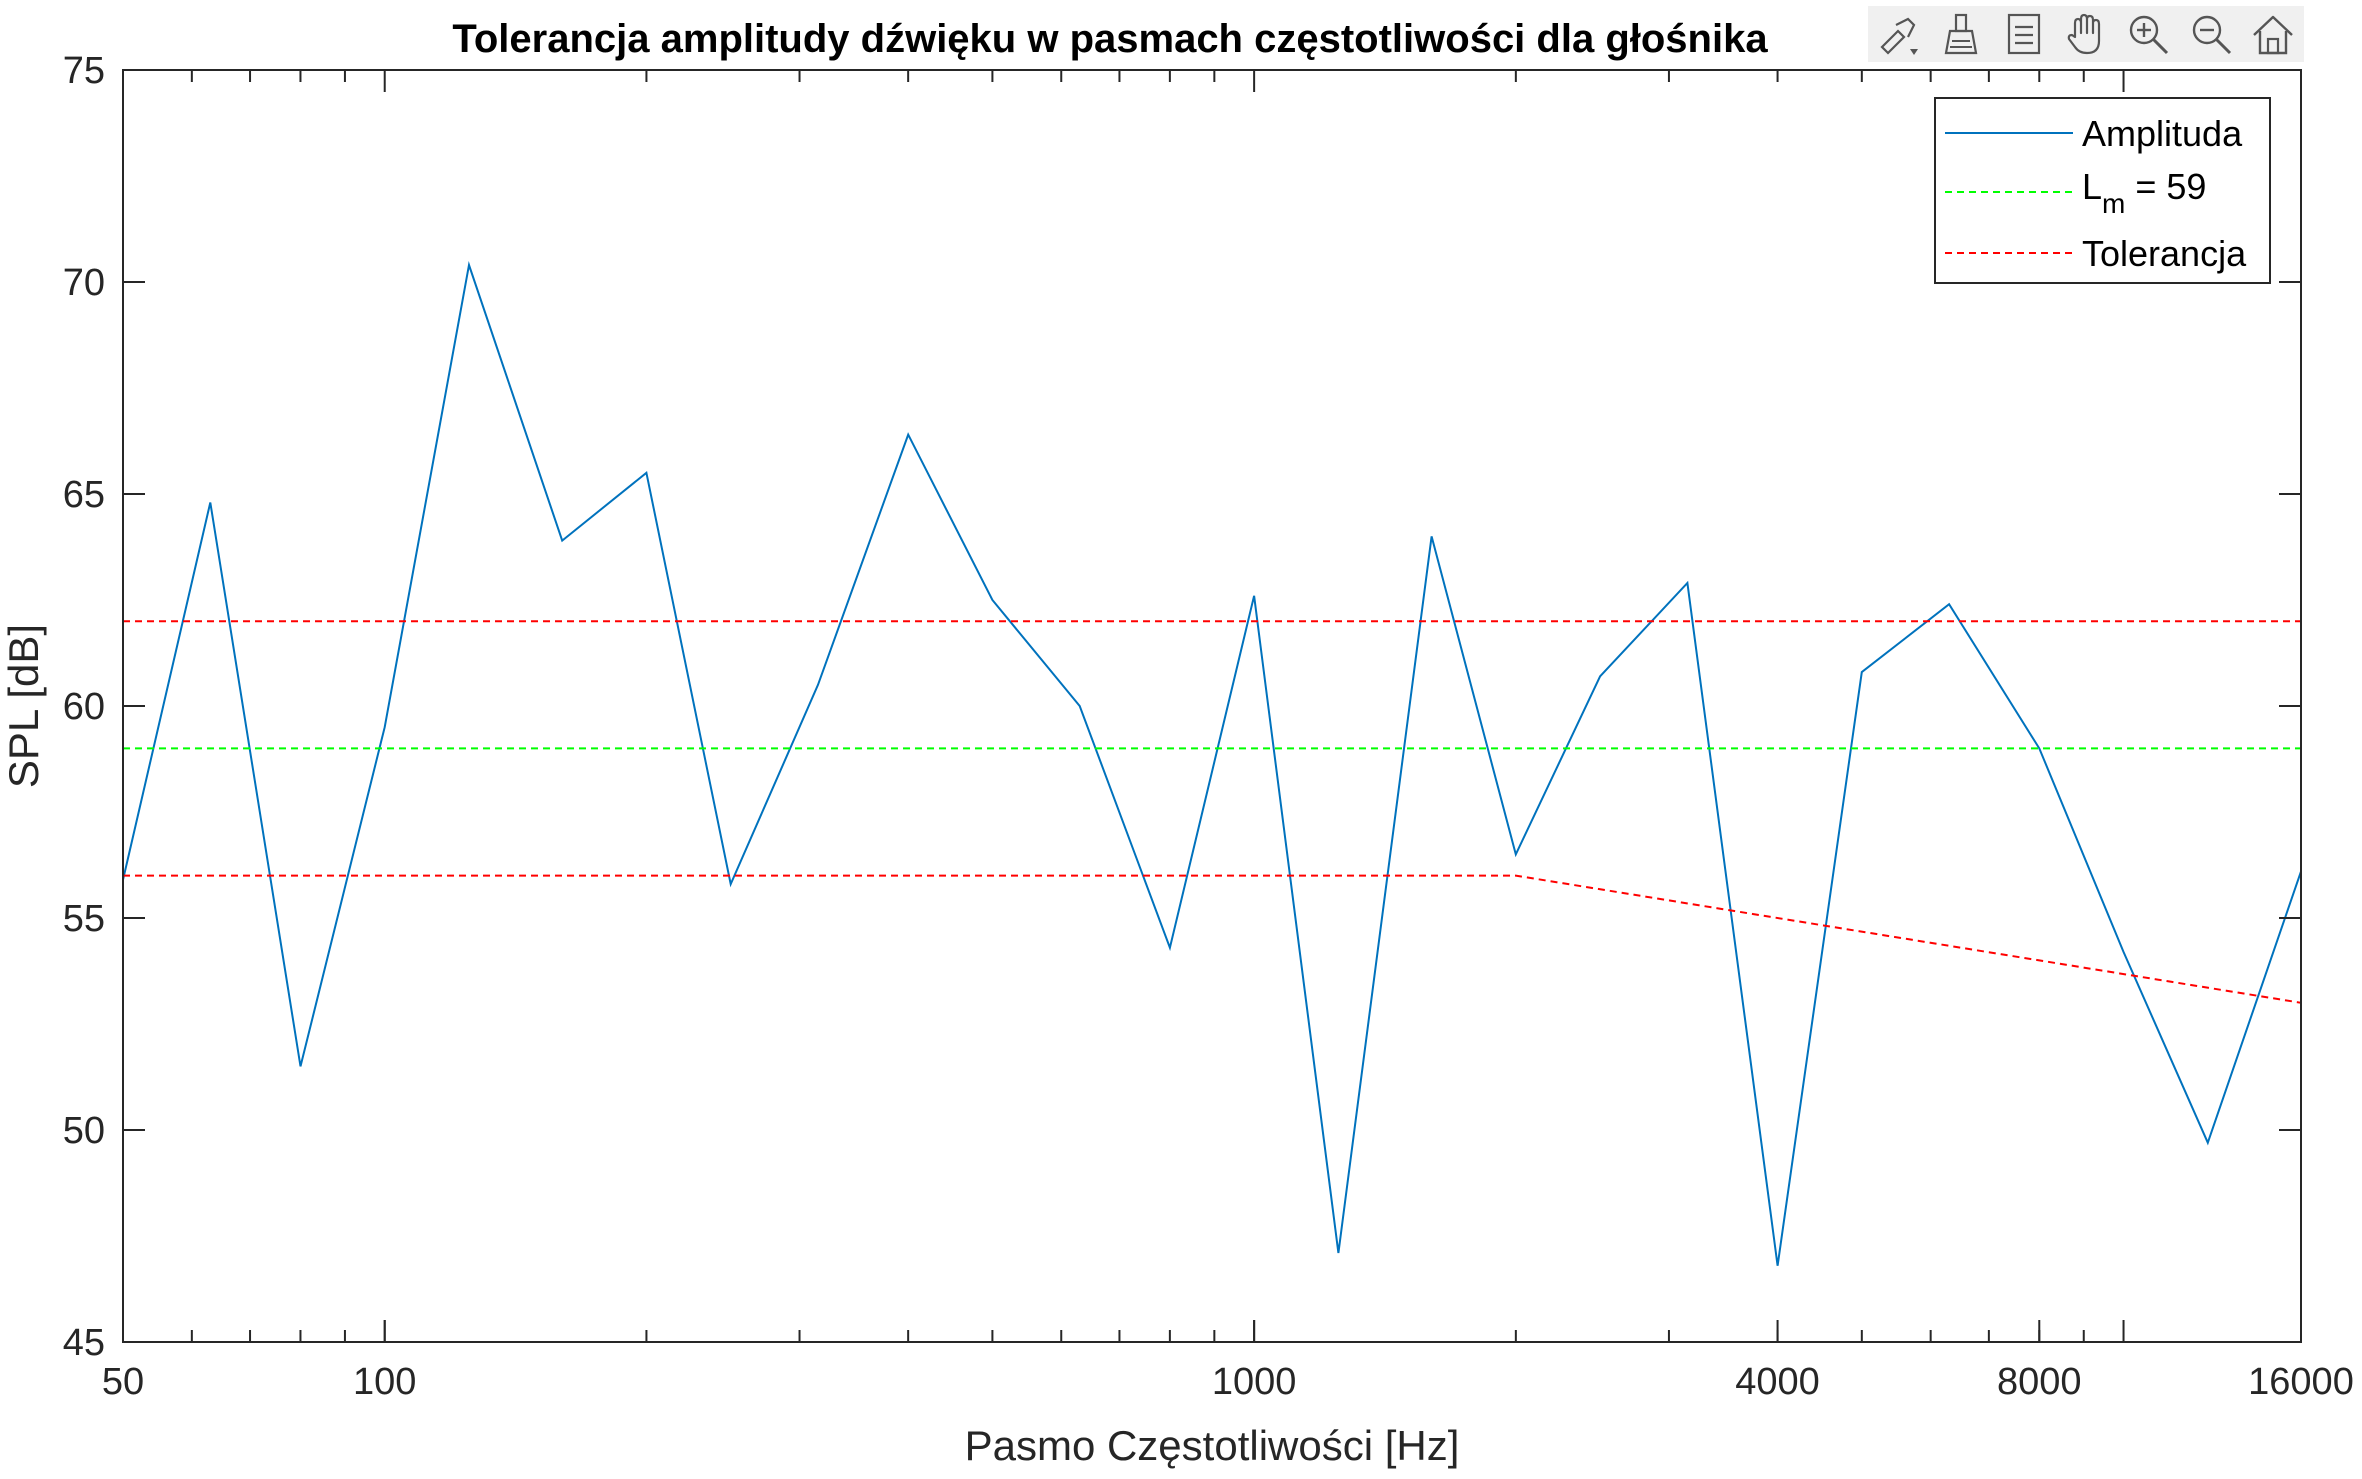  I want to click on y-tick-label: 55, so click(84, 919).